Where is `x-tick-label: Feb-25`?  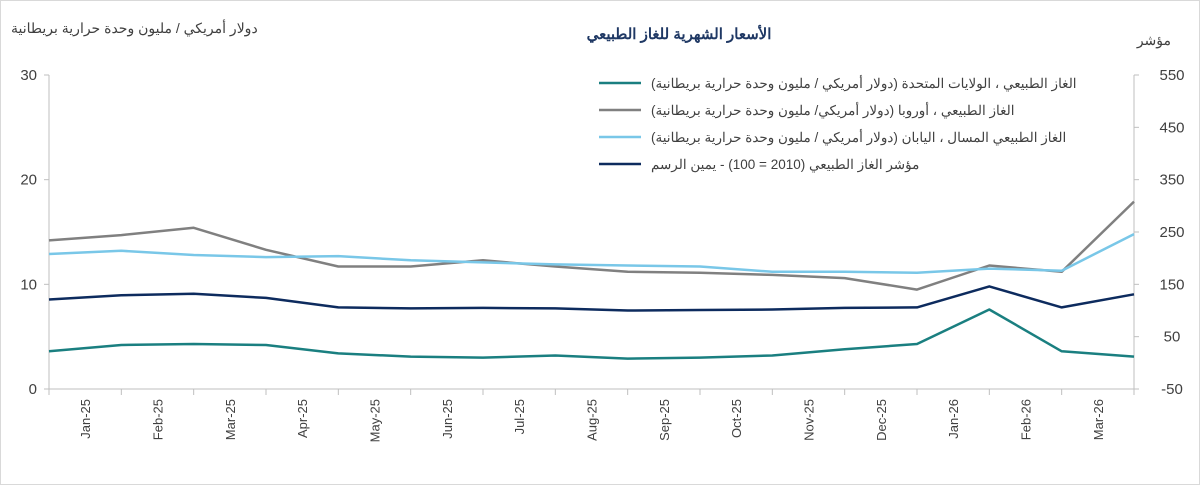
x-tick-label: Feb-25 is located at coordinates (158, 419).